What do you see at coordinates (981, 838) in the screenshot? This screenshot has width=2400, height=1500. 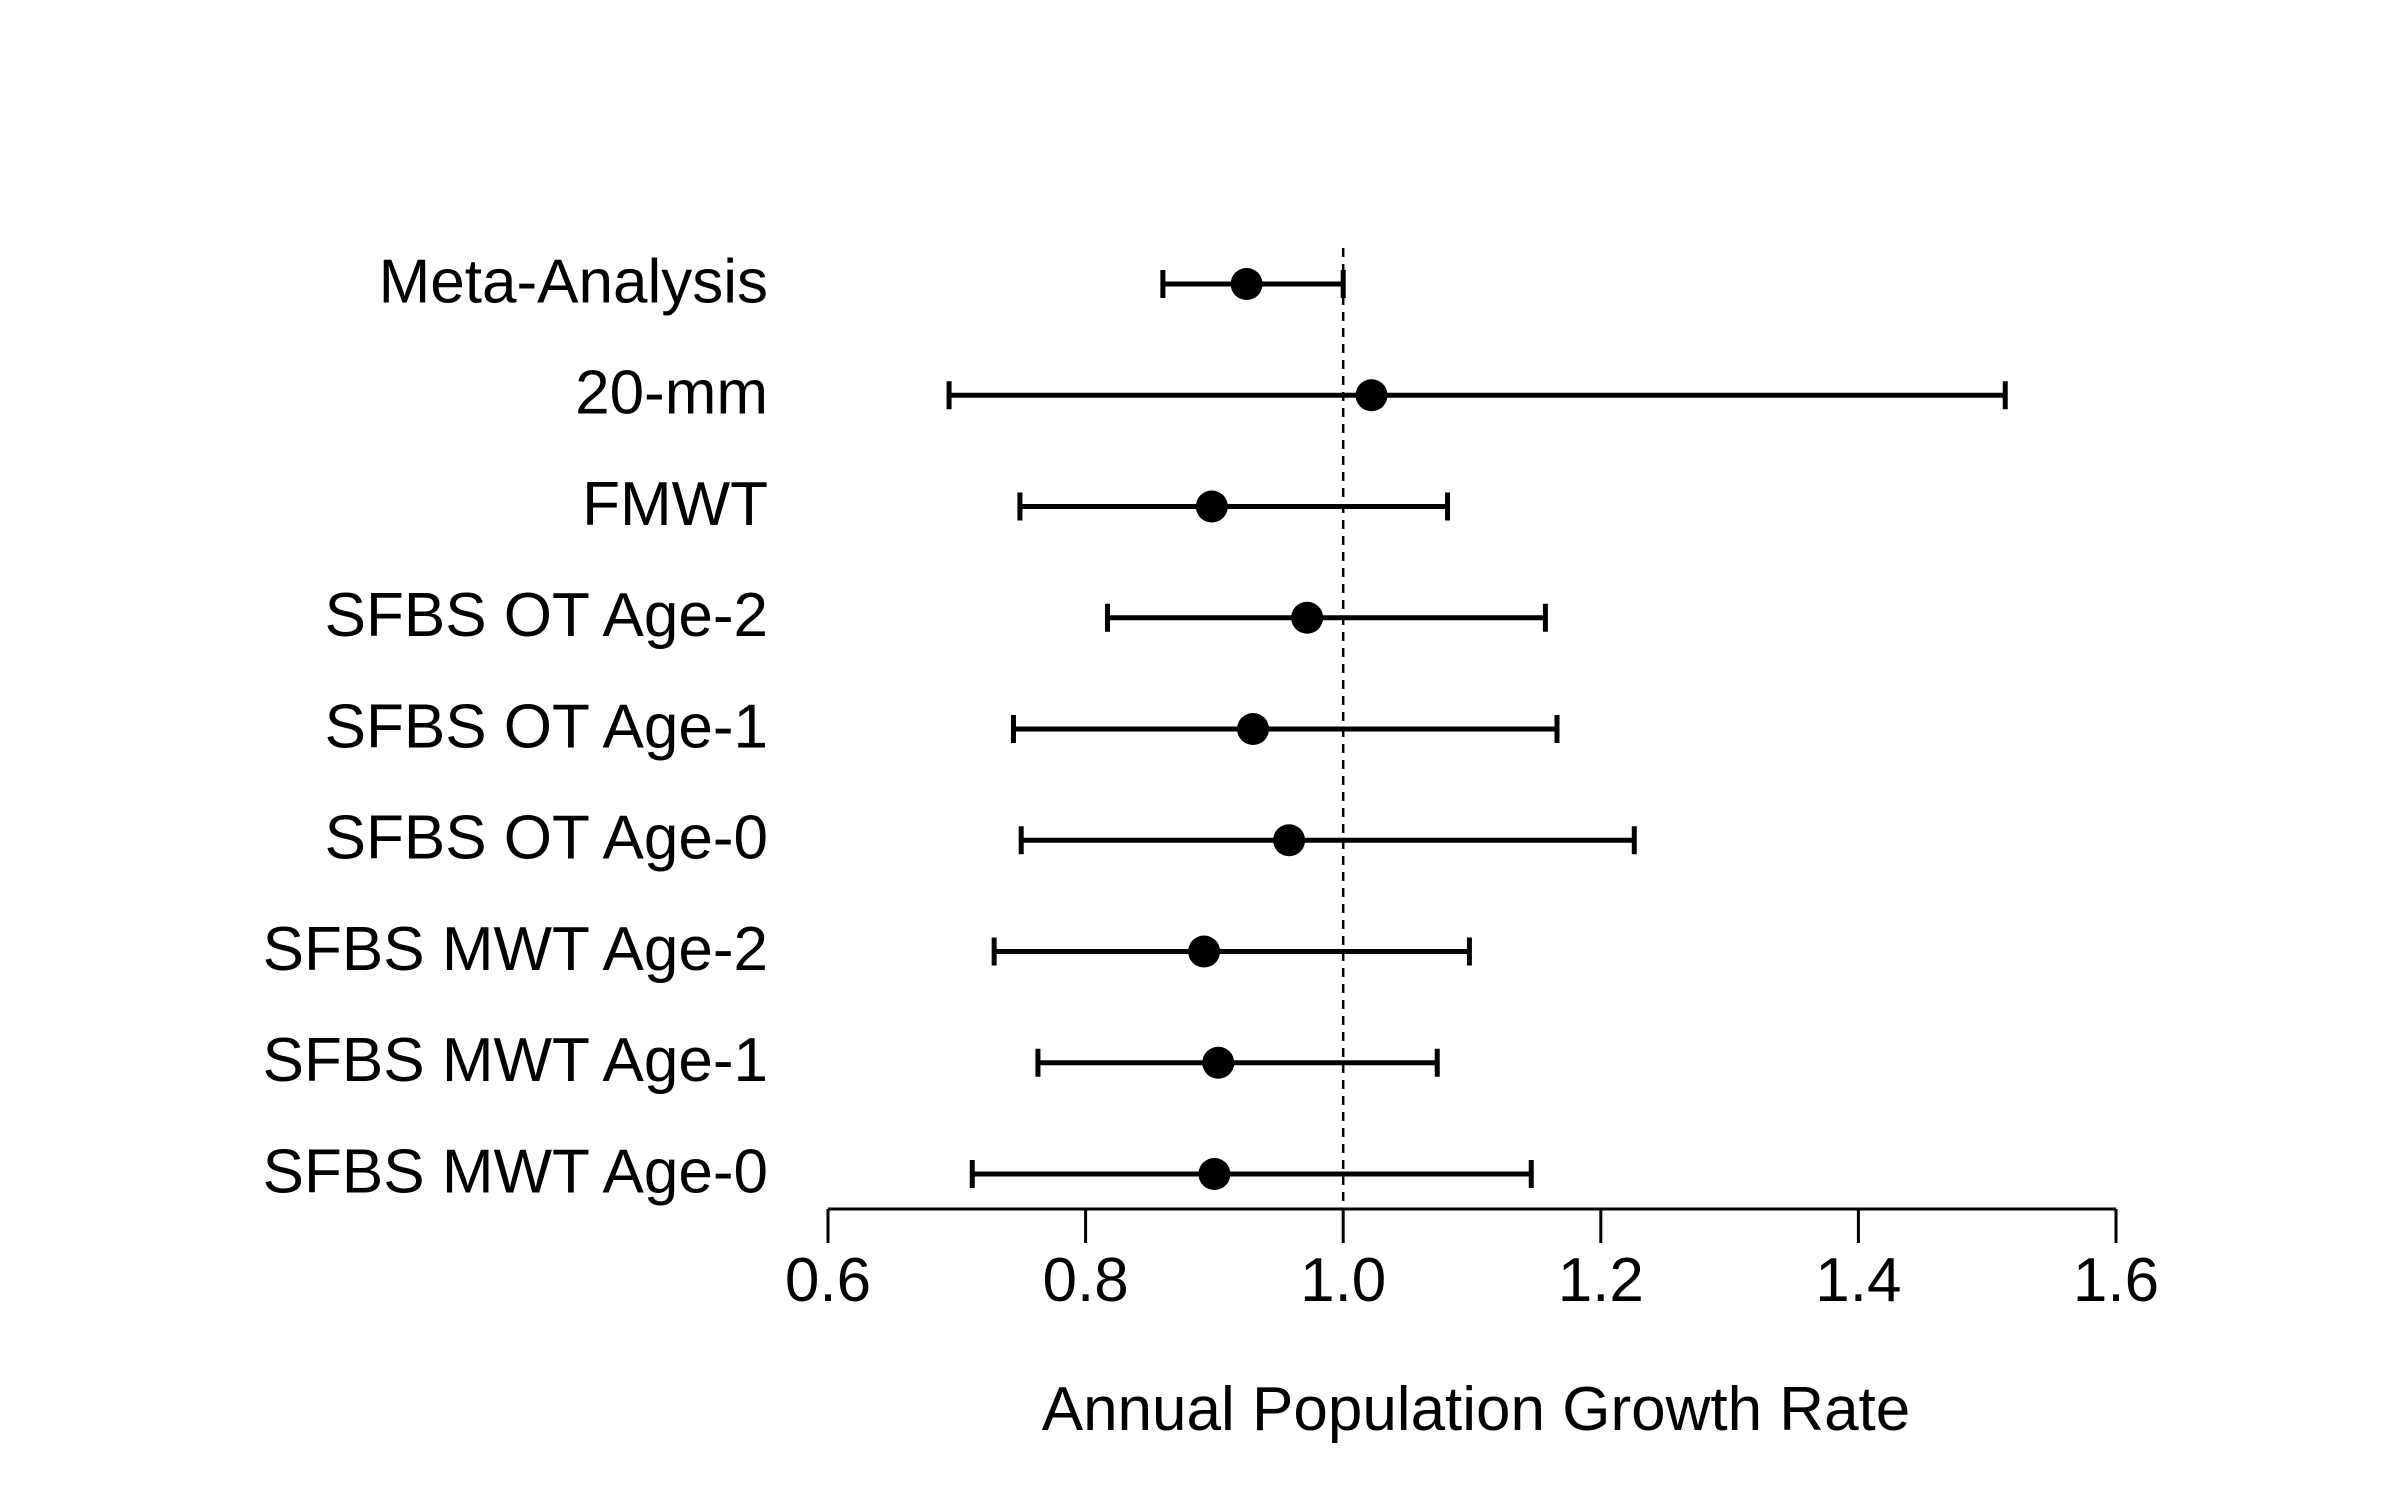 I see `forest-row: SFBS OT Age-0` at bounding box center [981, 838].